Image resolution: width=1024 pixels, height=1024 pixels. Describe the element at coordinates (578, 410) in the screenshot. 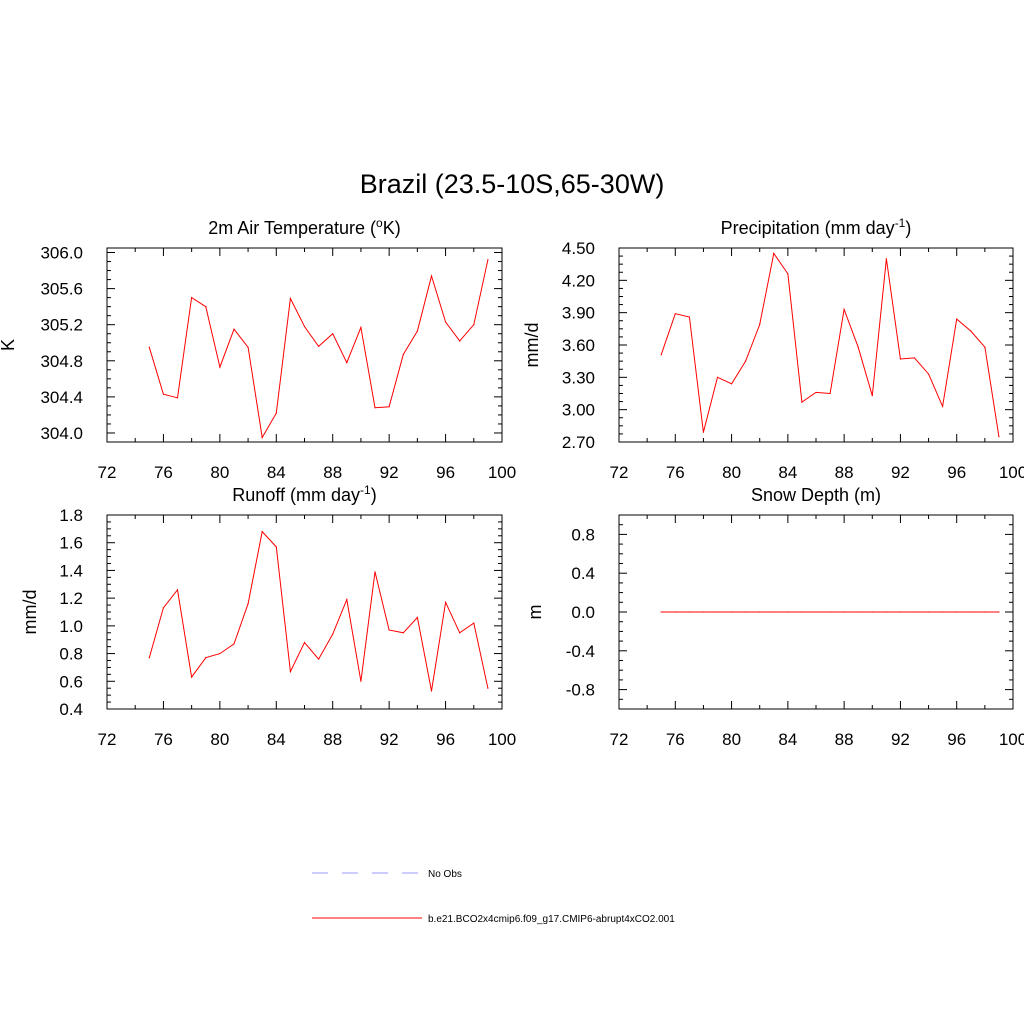

I see `y-tick-label: 3.00` at that location.